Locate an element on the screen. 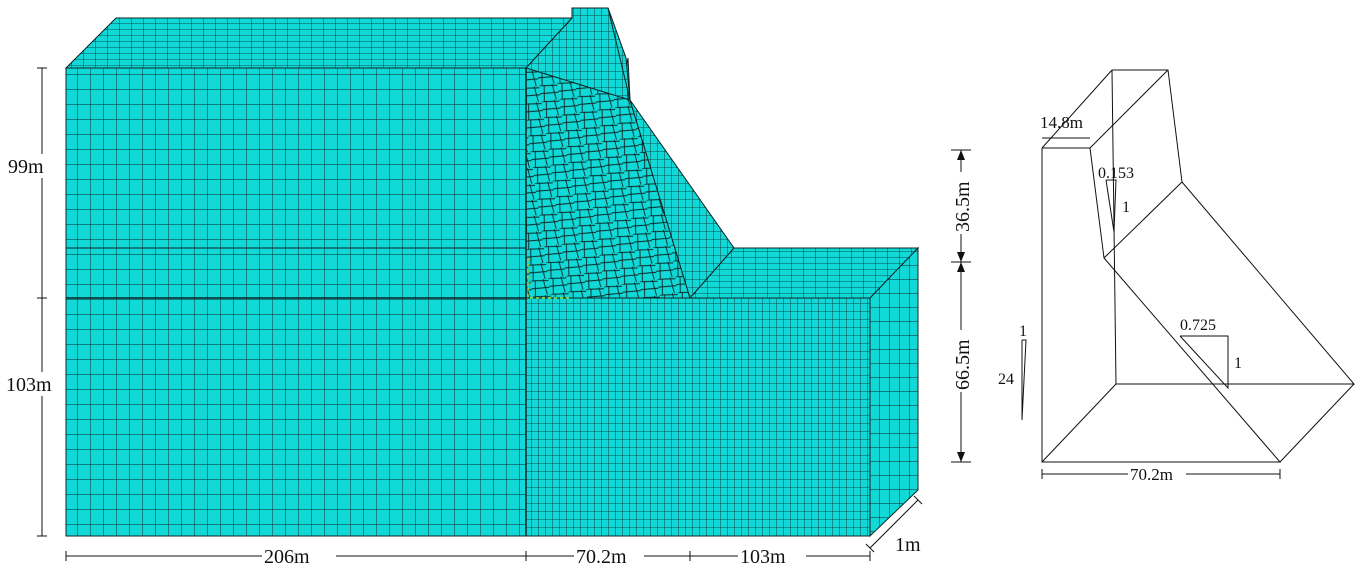 This screenshot has width=1364, height=574. upper-slope-unit: 1 is located at coordinates (1126, 207).